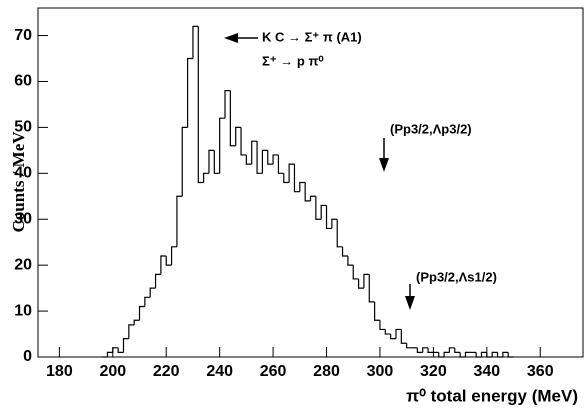  I want to click on x-tick-label: 280, so click(326, 371).